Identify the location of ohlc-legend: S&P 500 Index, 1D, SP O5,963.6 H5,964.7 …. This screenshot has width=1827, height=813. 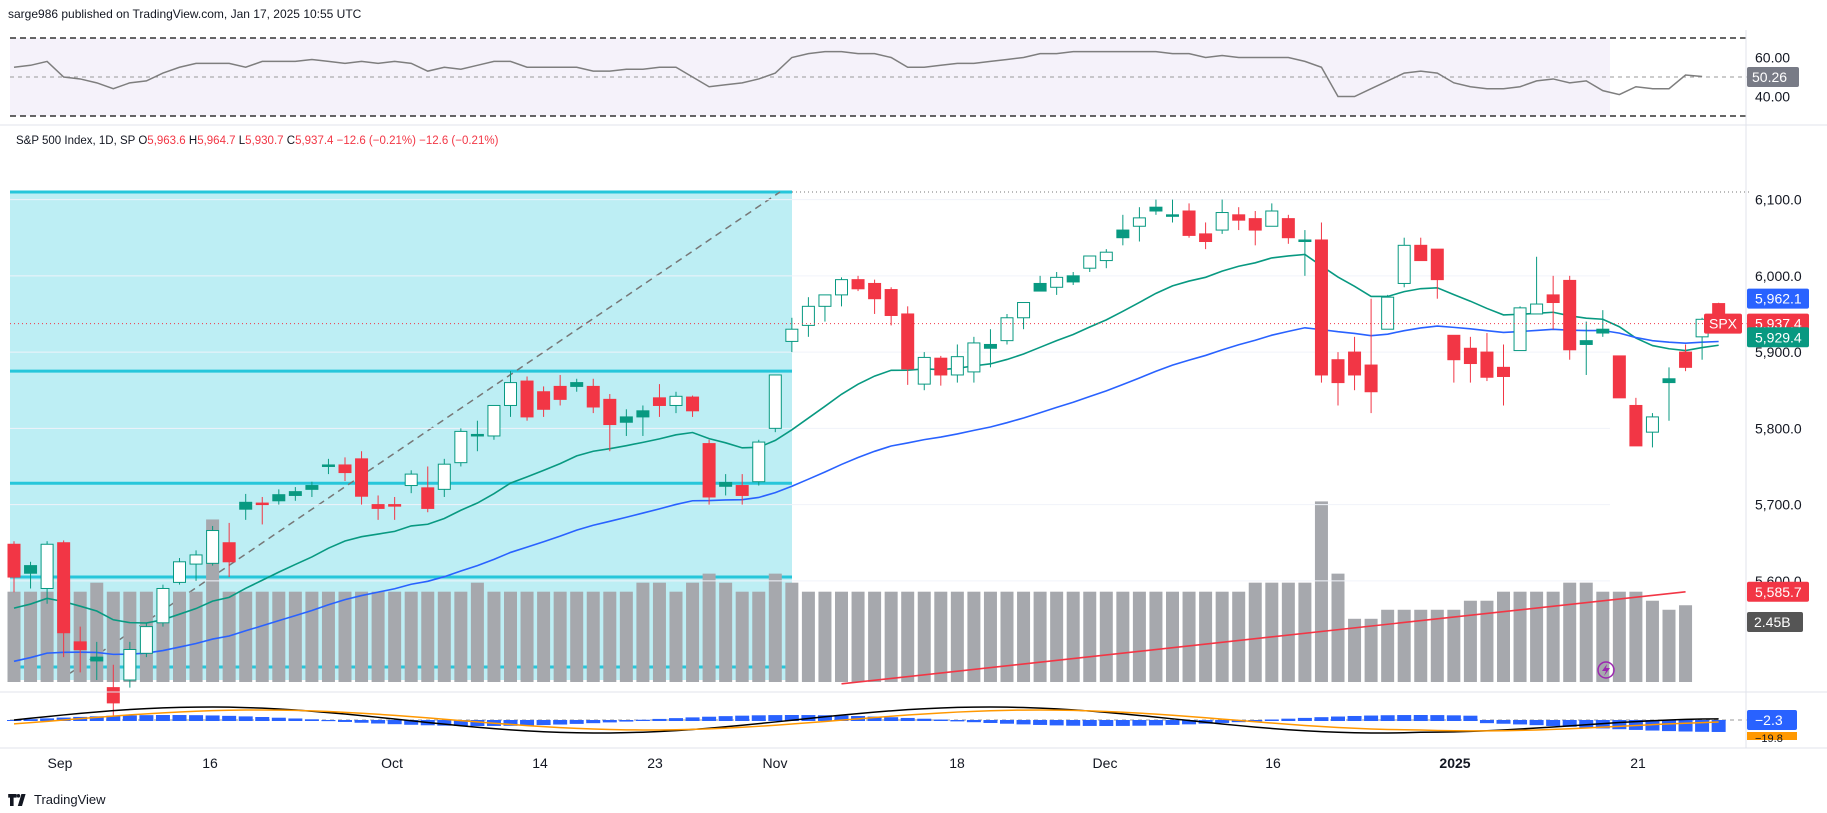
(257, 141).